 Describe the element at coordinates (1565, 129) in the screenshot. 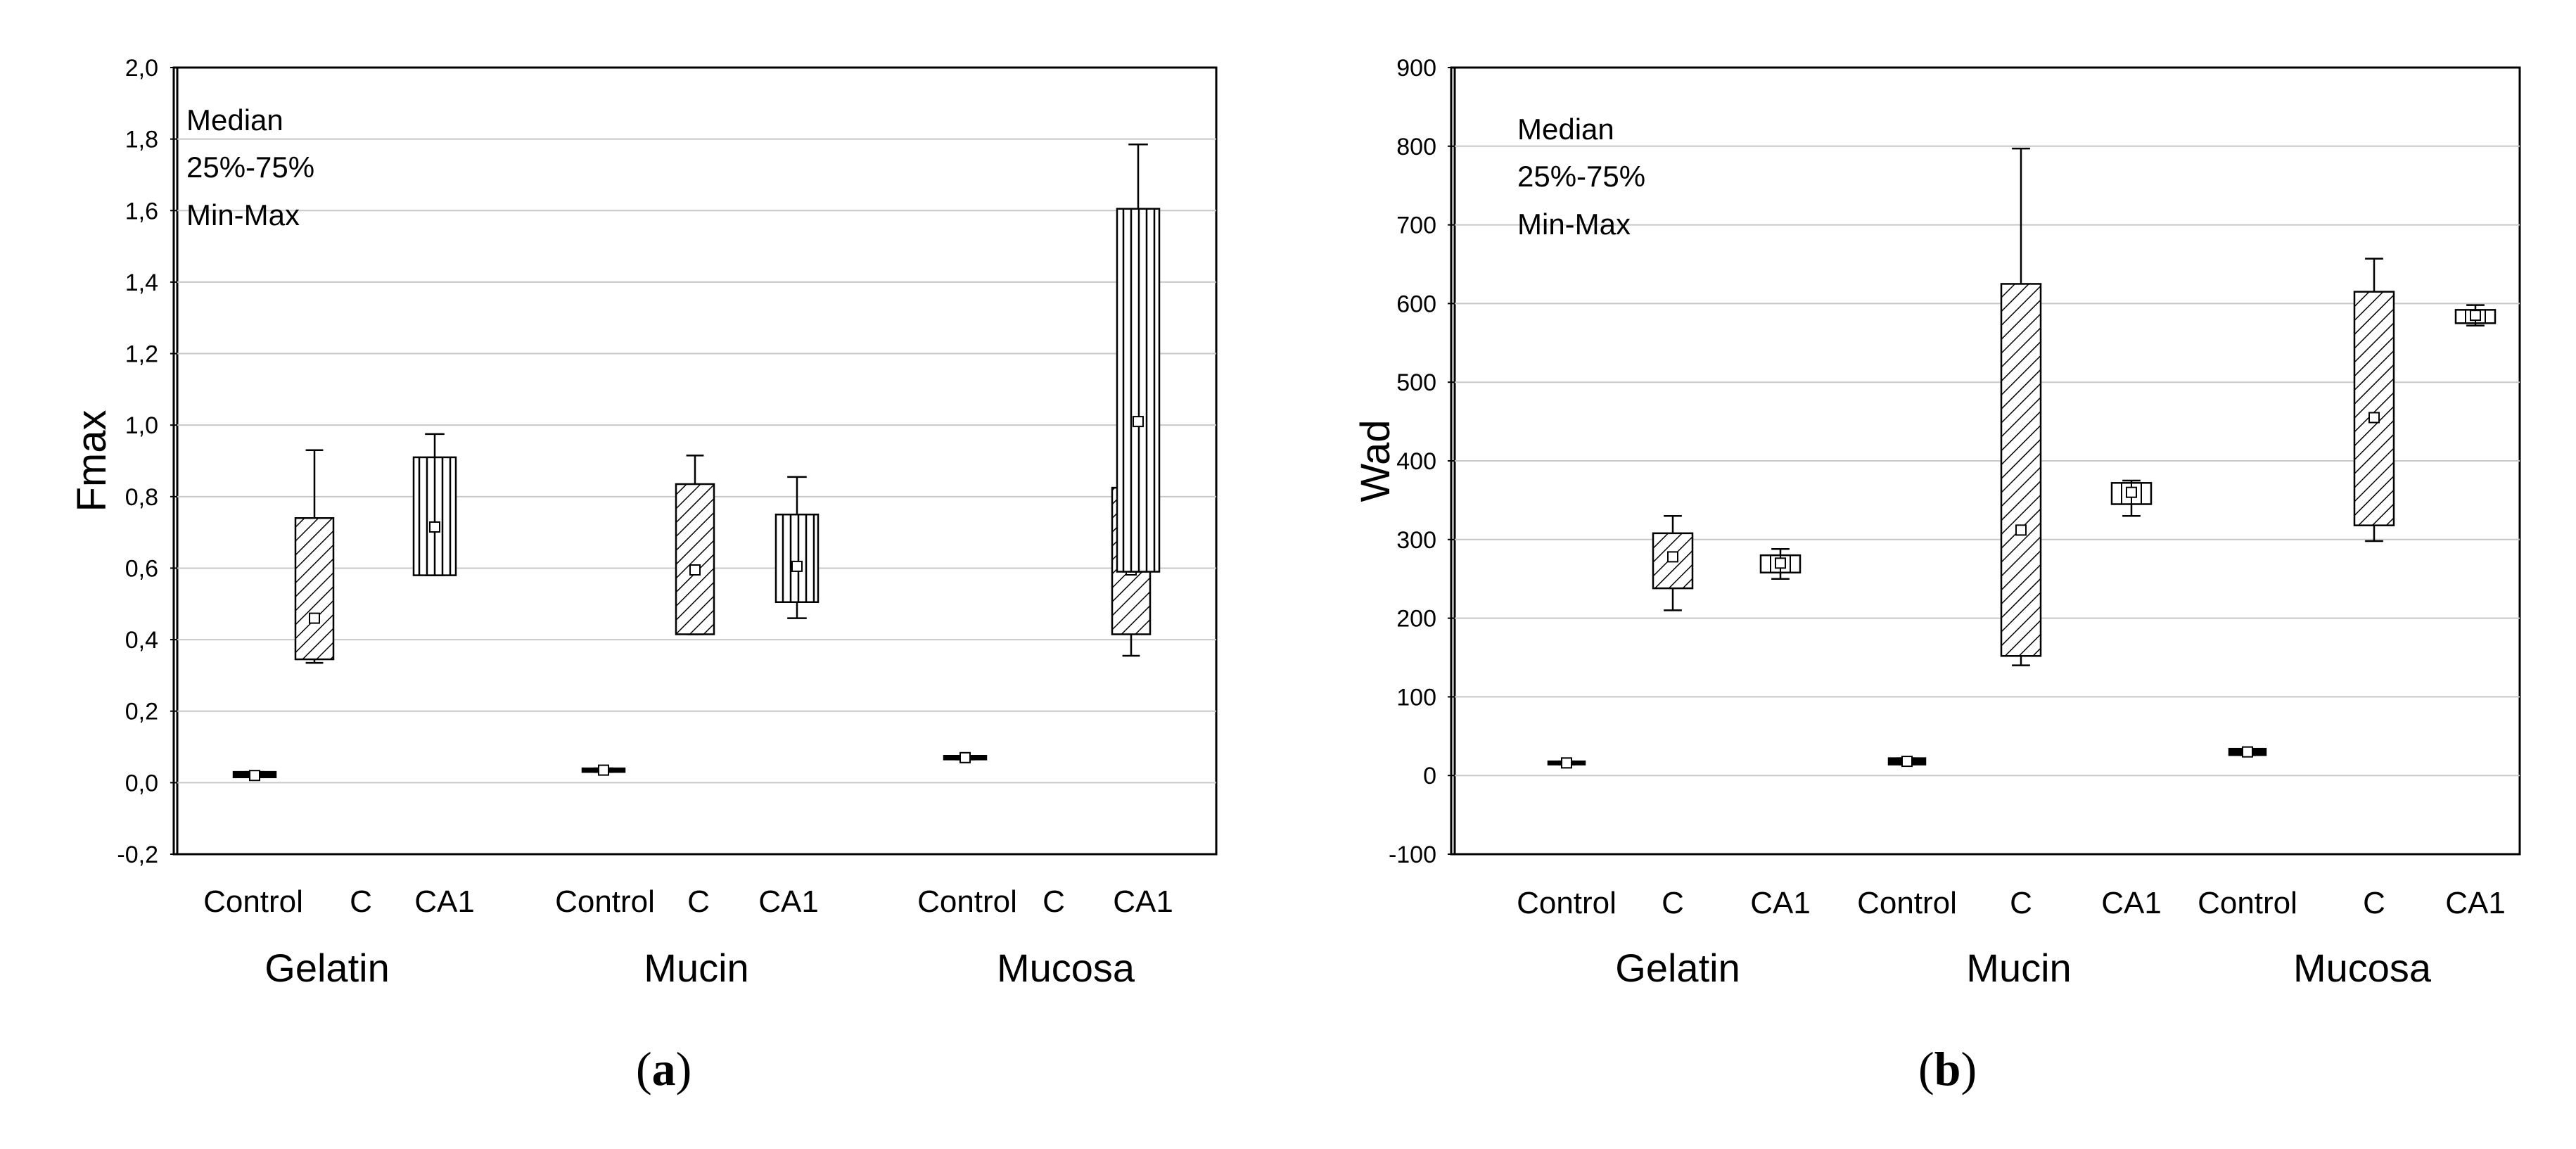

I see `legend-entry-median: Median` at that location.